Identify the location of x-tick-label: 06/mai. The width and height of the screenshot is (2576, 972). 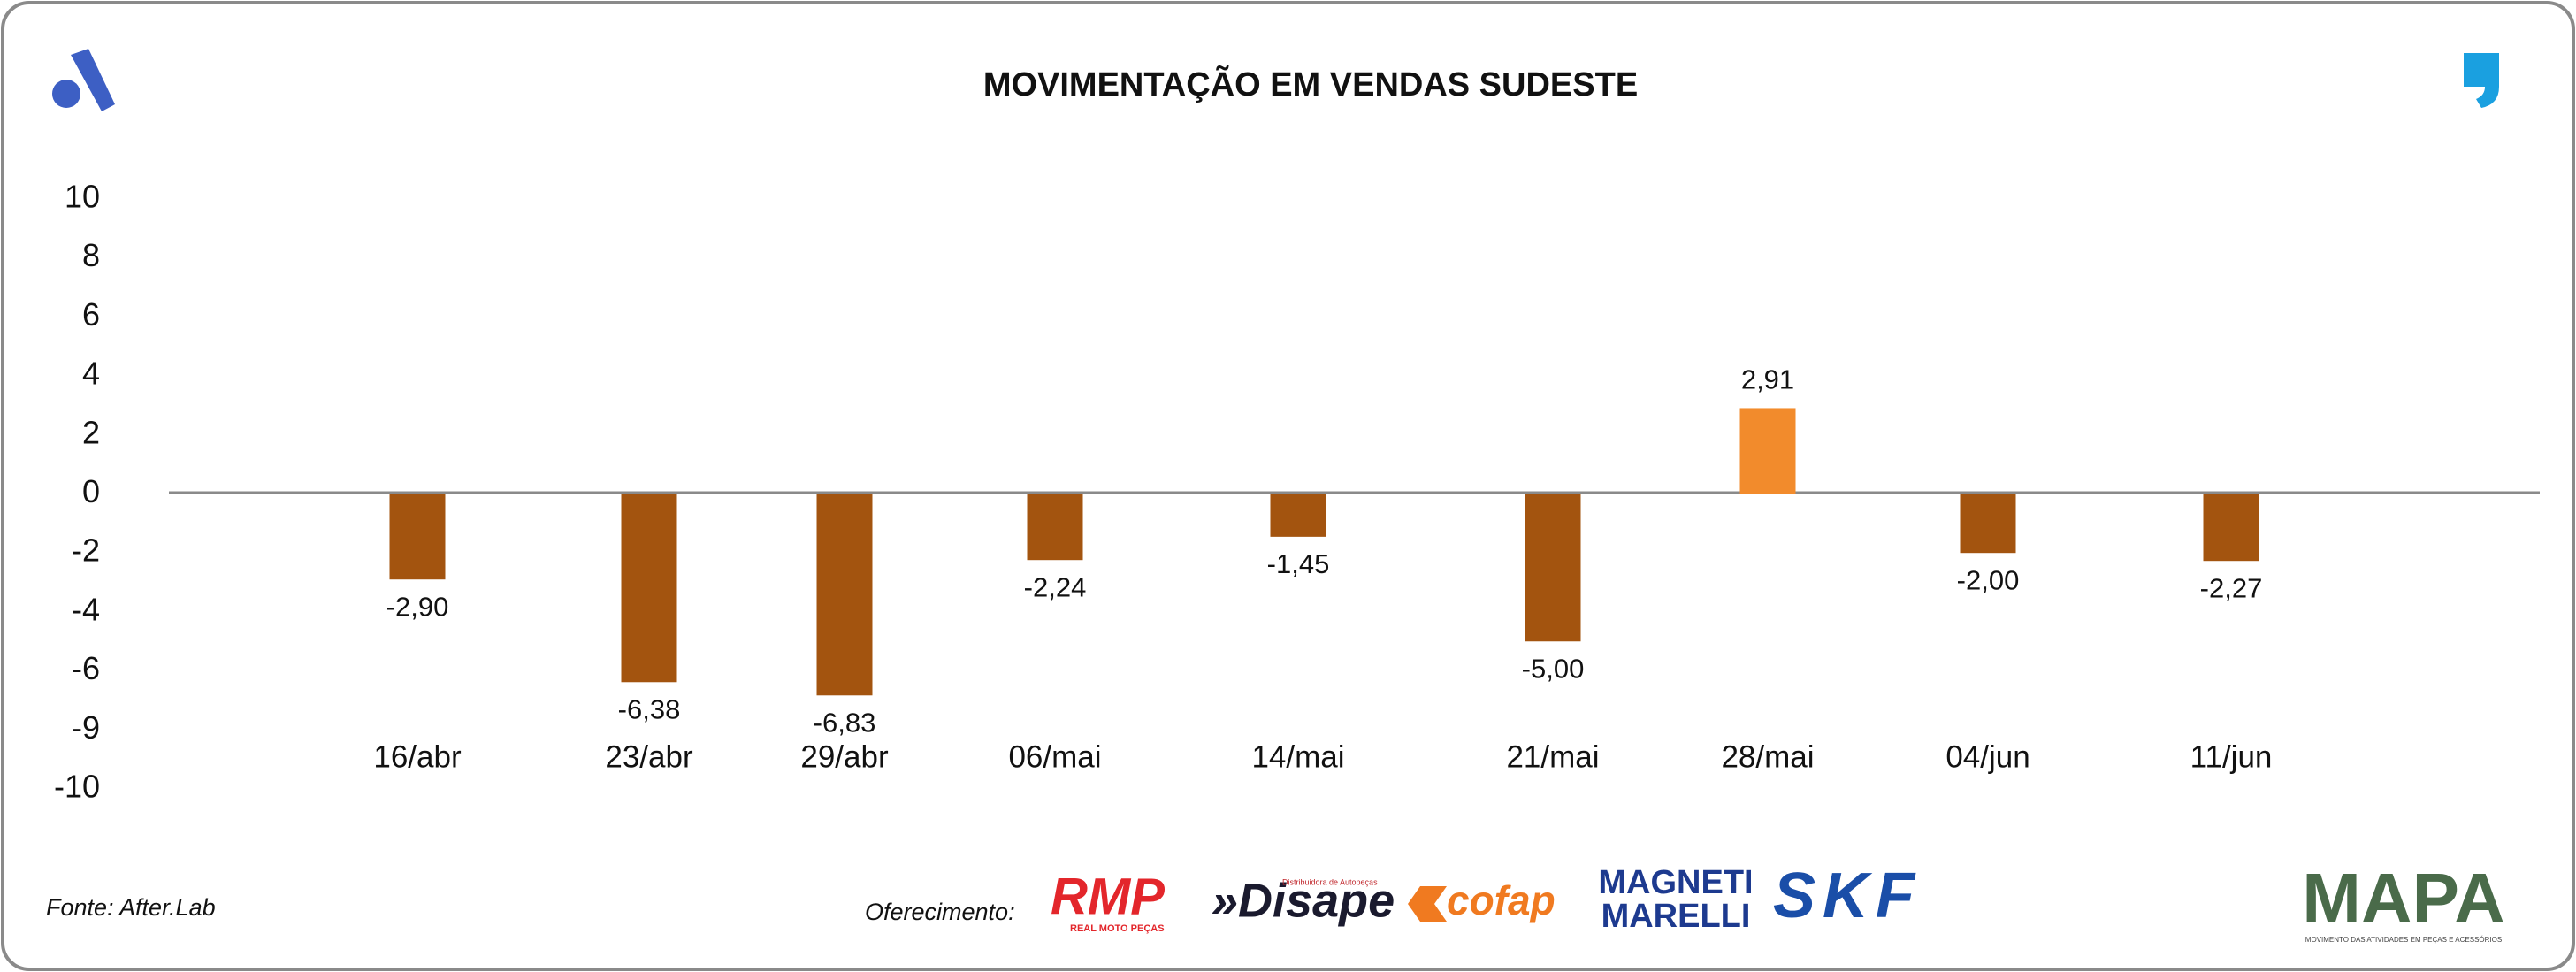
(1054, 756).